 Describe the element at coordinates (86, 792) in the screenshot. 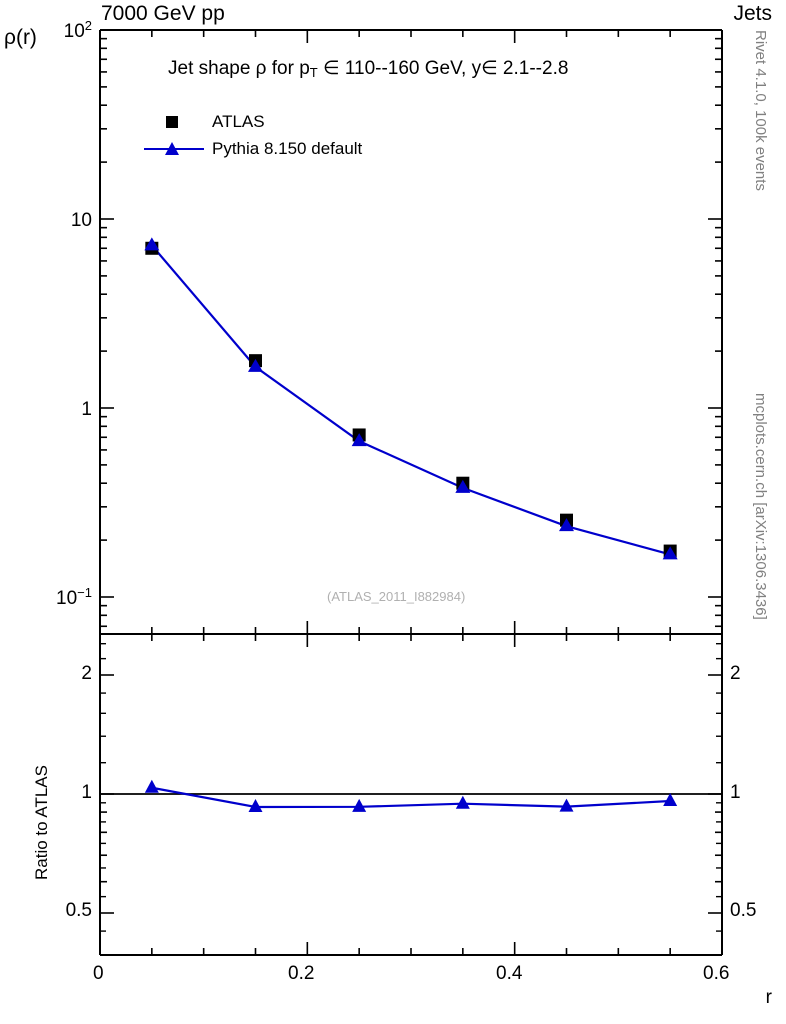

I see `ytick-label-ratio-1-left: 1` at that location.